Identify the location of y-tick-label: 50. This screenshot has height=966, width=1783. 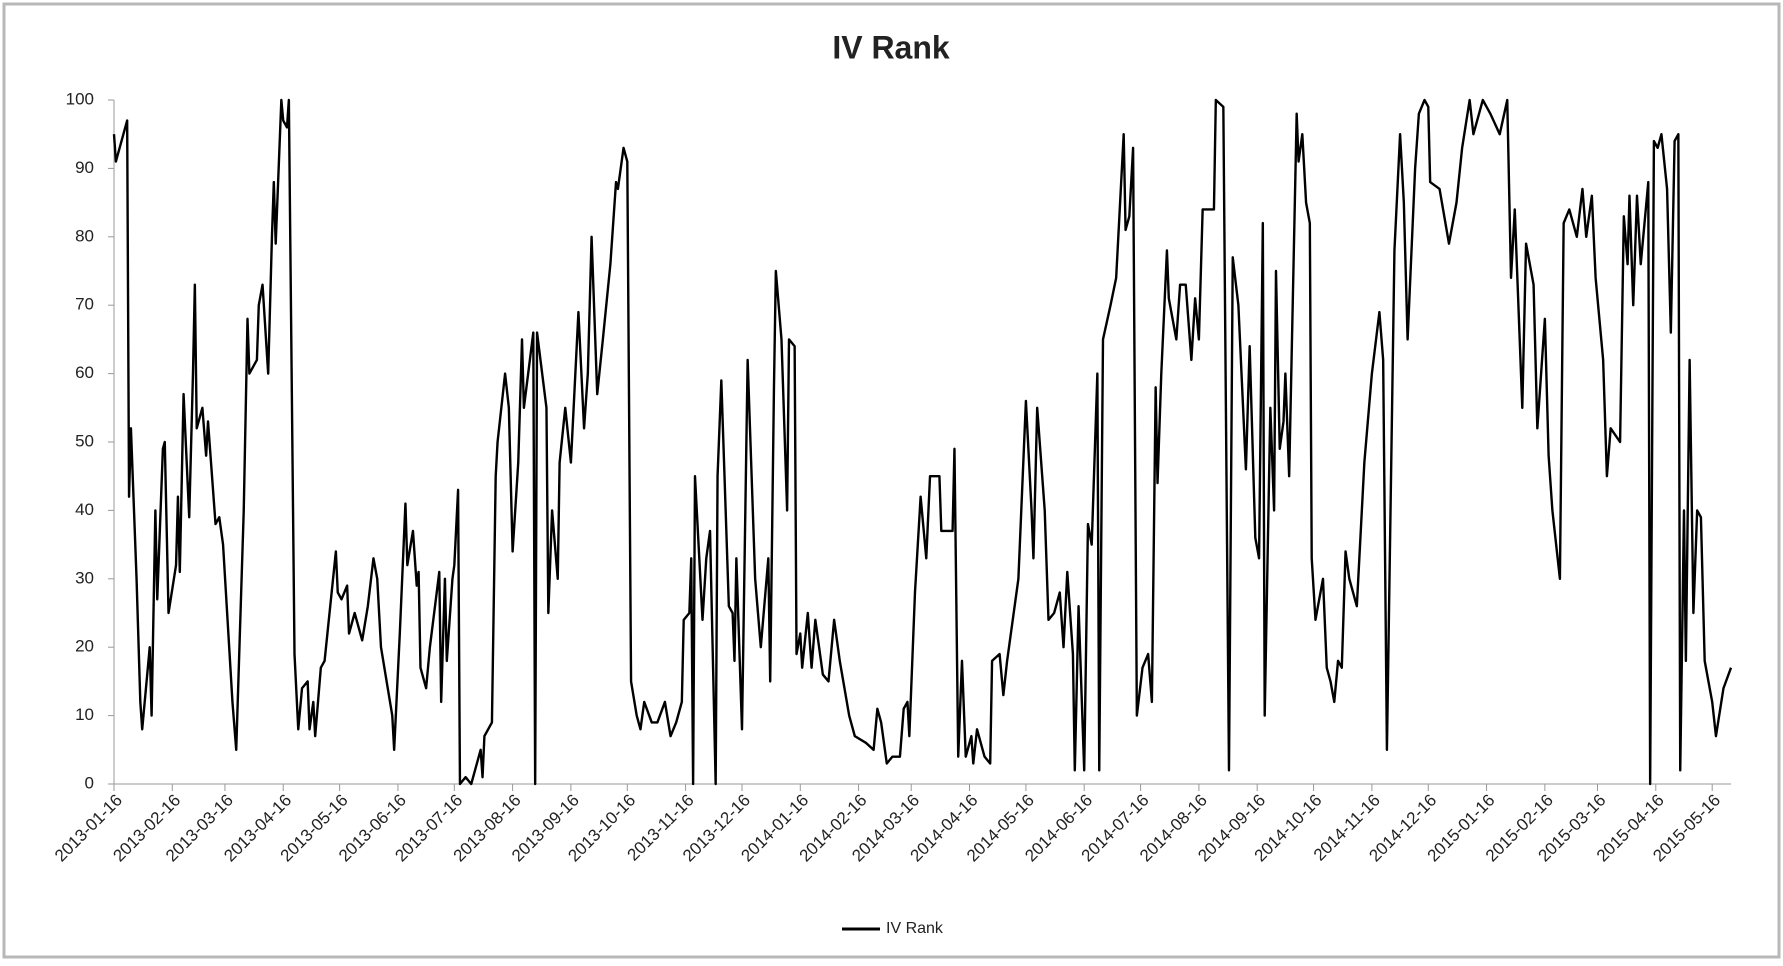
(84, 440).